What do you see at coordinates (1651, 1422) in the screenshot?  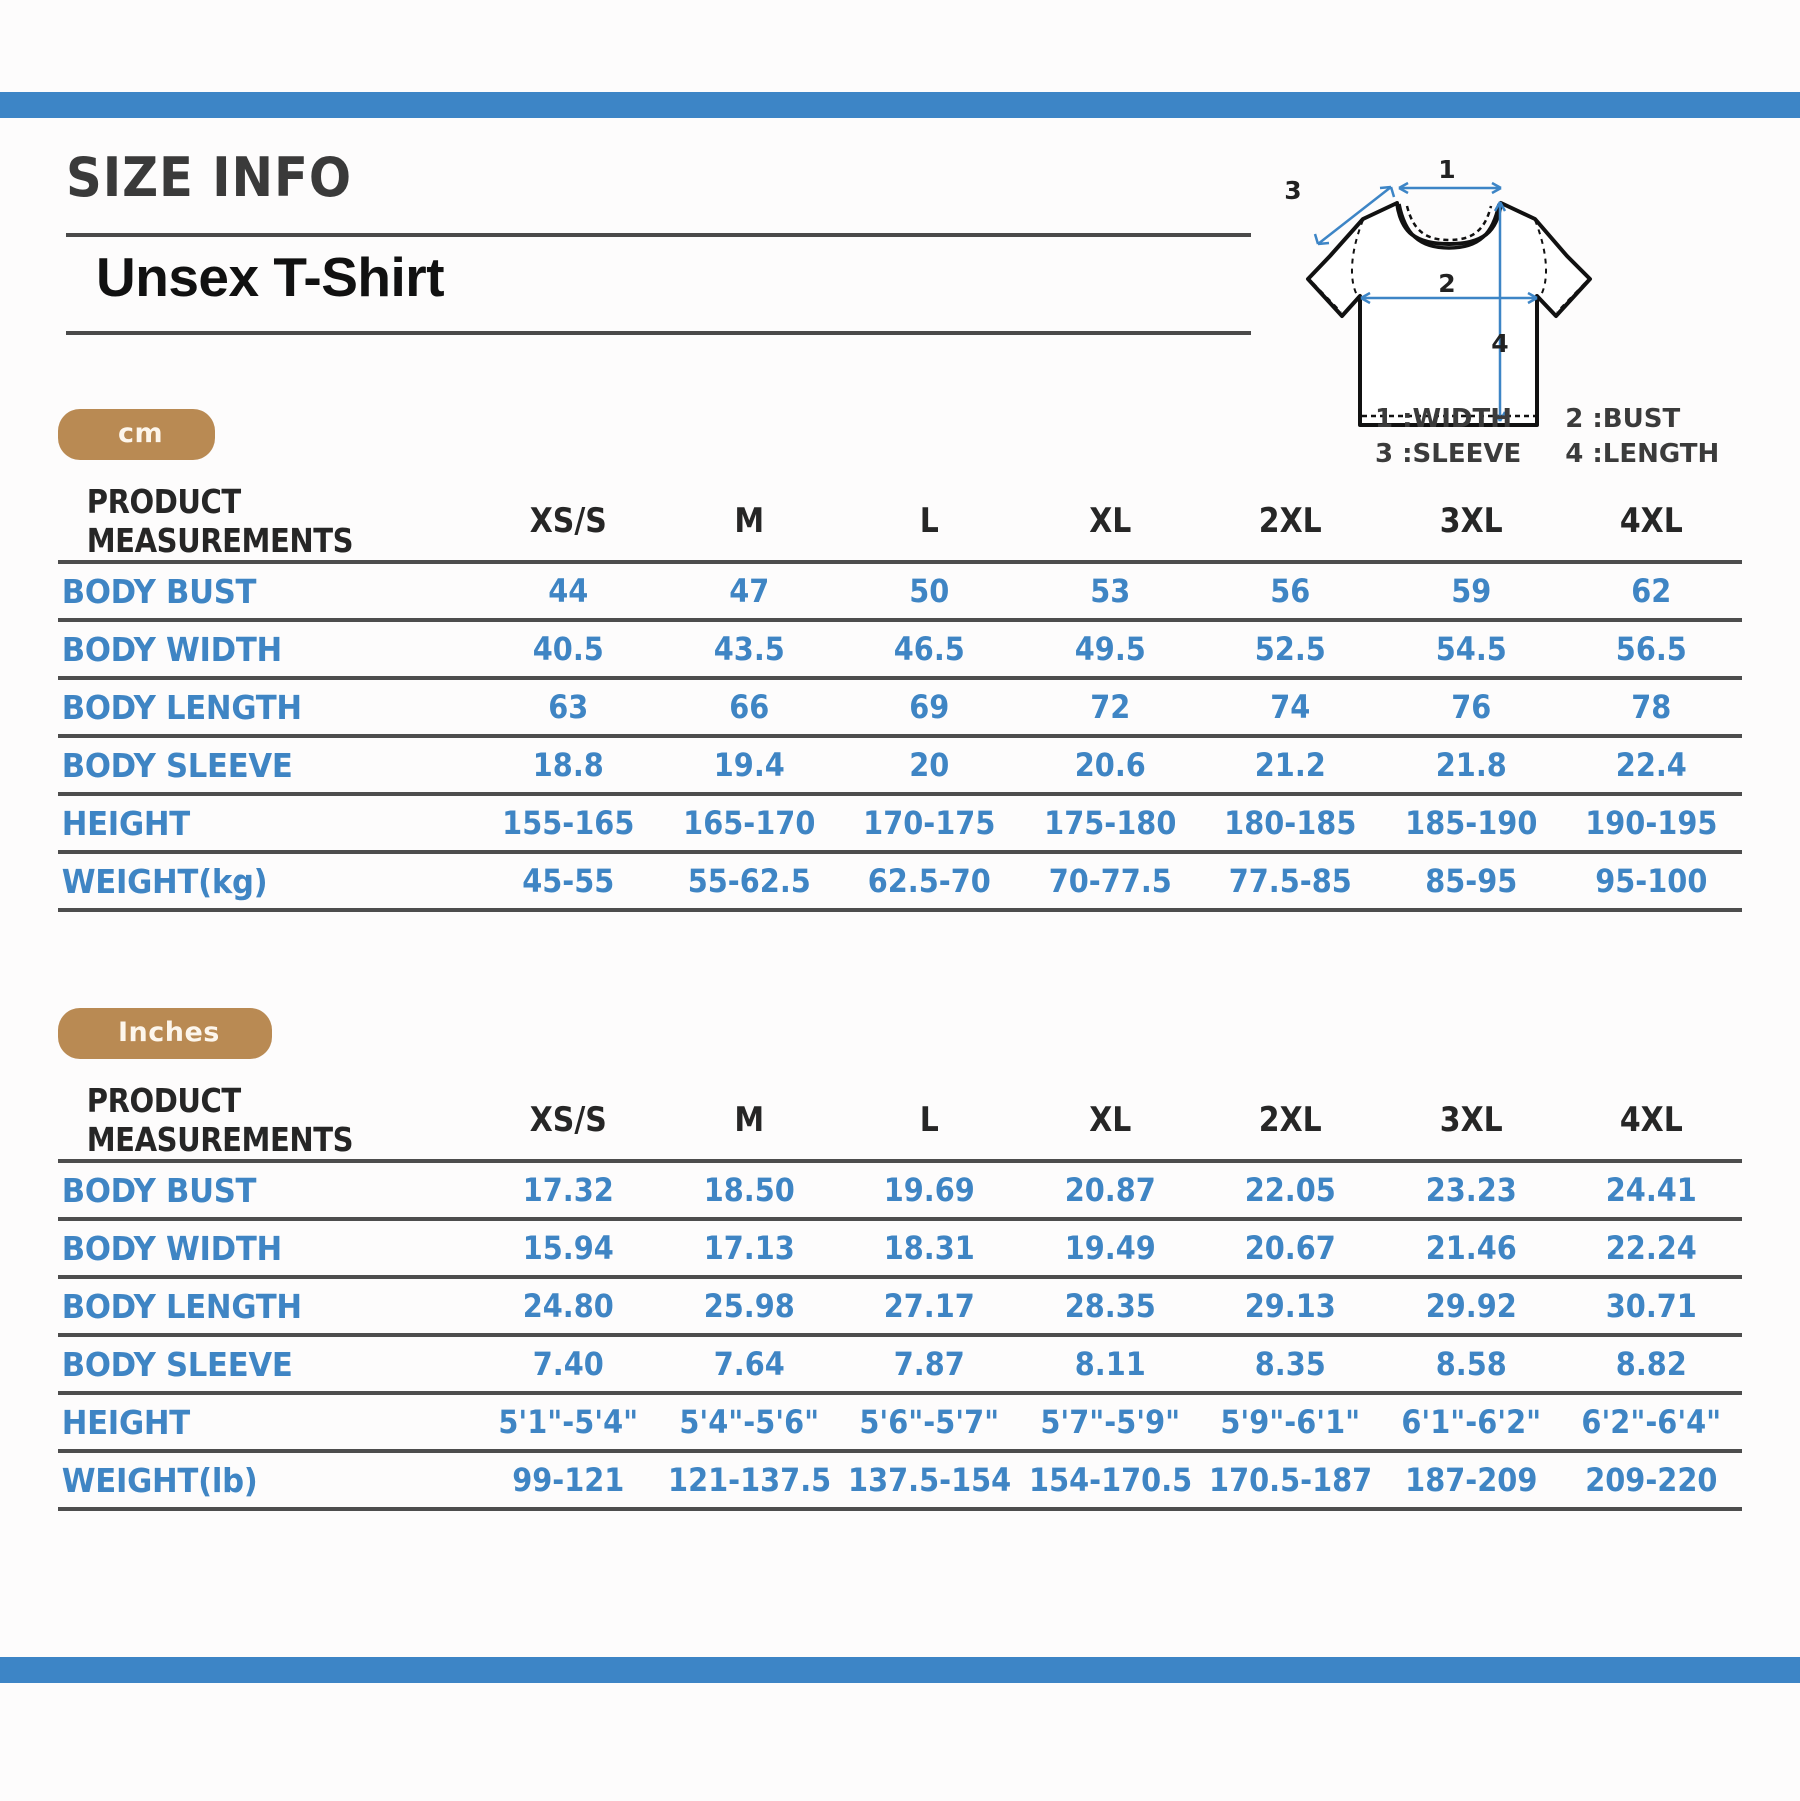 I see `cell-value: 6'2"-6'4"` at bounding box center [1651, 1422].